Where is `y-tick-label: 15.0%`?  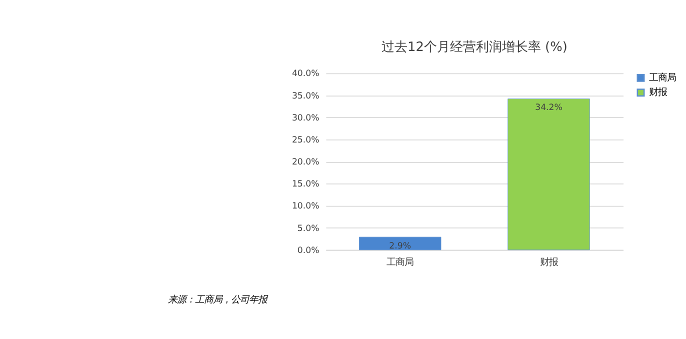 y-tick-label: 15.0% is located at coordinates (306, 185).